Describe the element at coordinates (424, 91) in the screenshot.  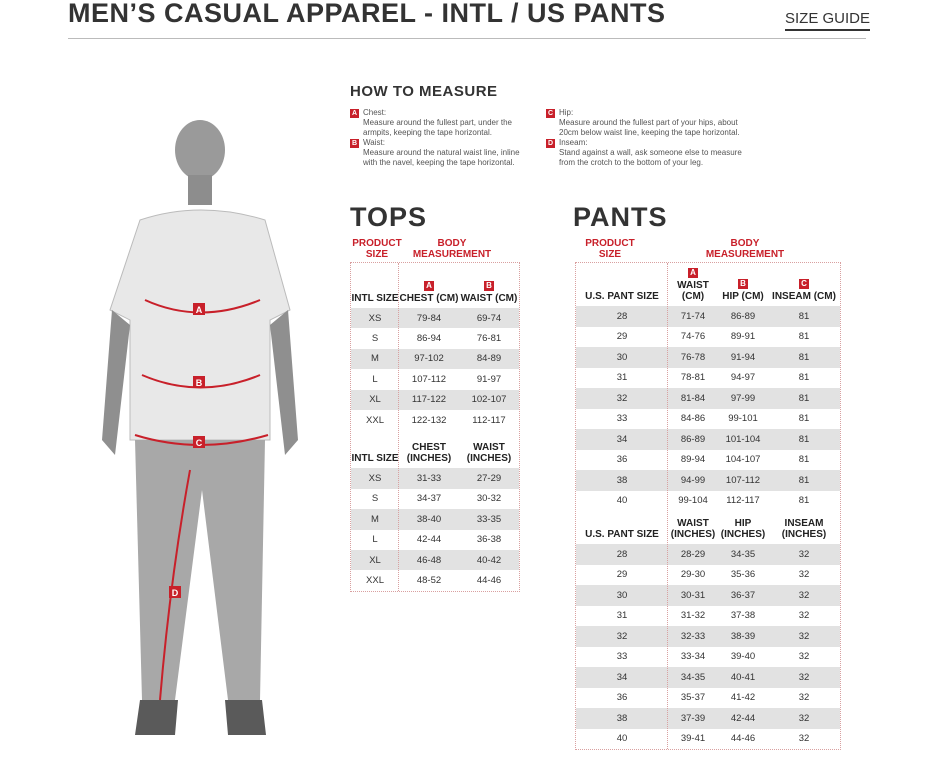
I see `how-to-measure-title: HOW TO MEASURE` at that location.